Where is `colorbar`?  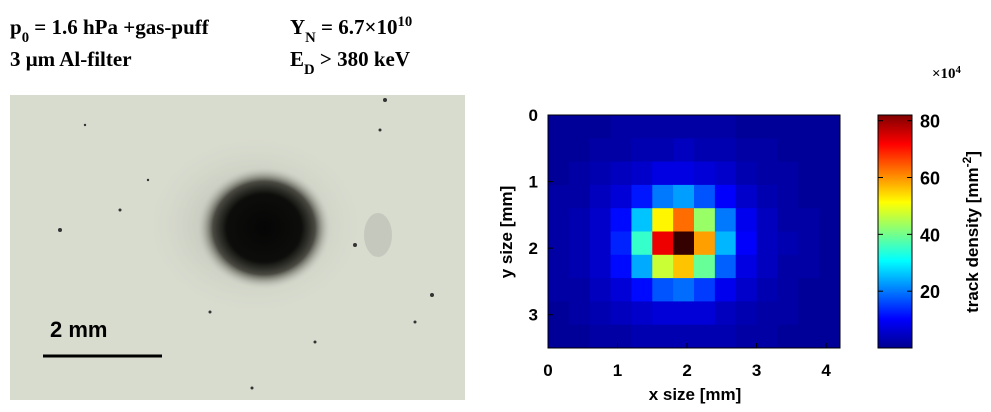
colorbar is located at coordinates (895, 231).